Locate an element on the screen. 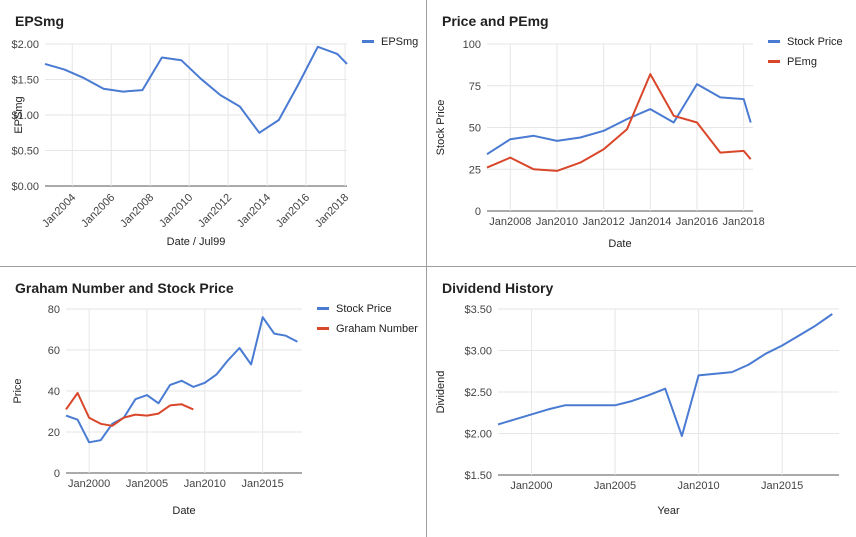 The height and width of the screenshot is (537, 856). graham-number-and-stock-price-ytick-label: 20 is located at coordinates (54, 433).